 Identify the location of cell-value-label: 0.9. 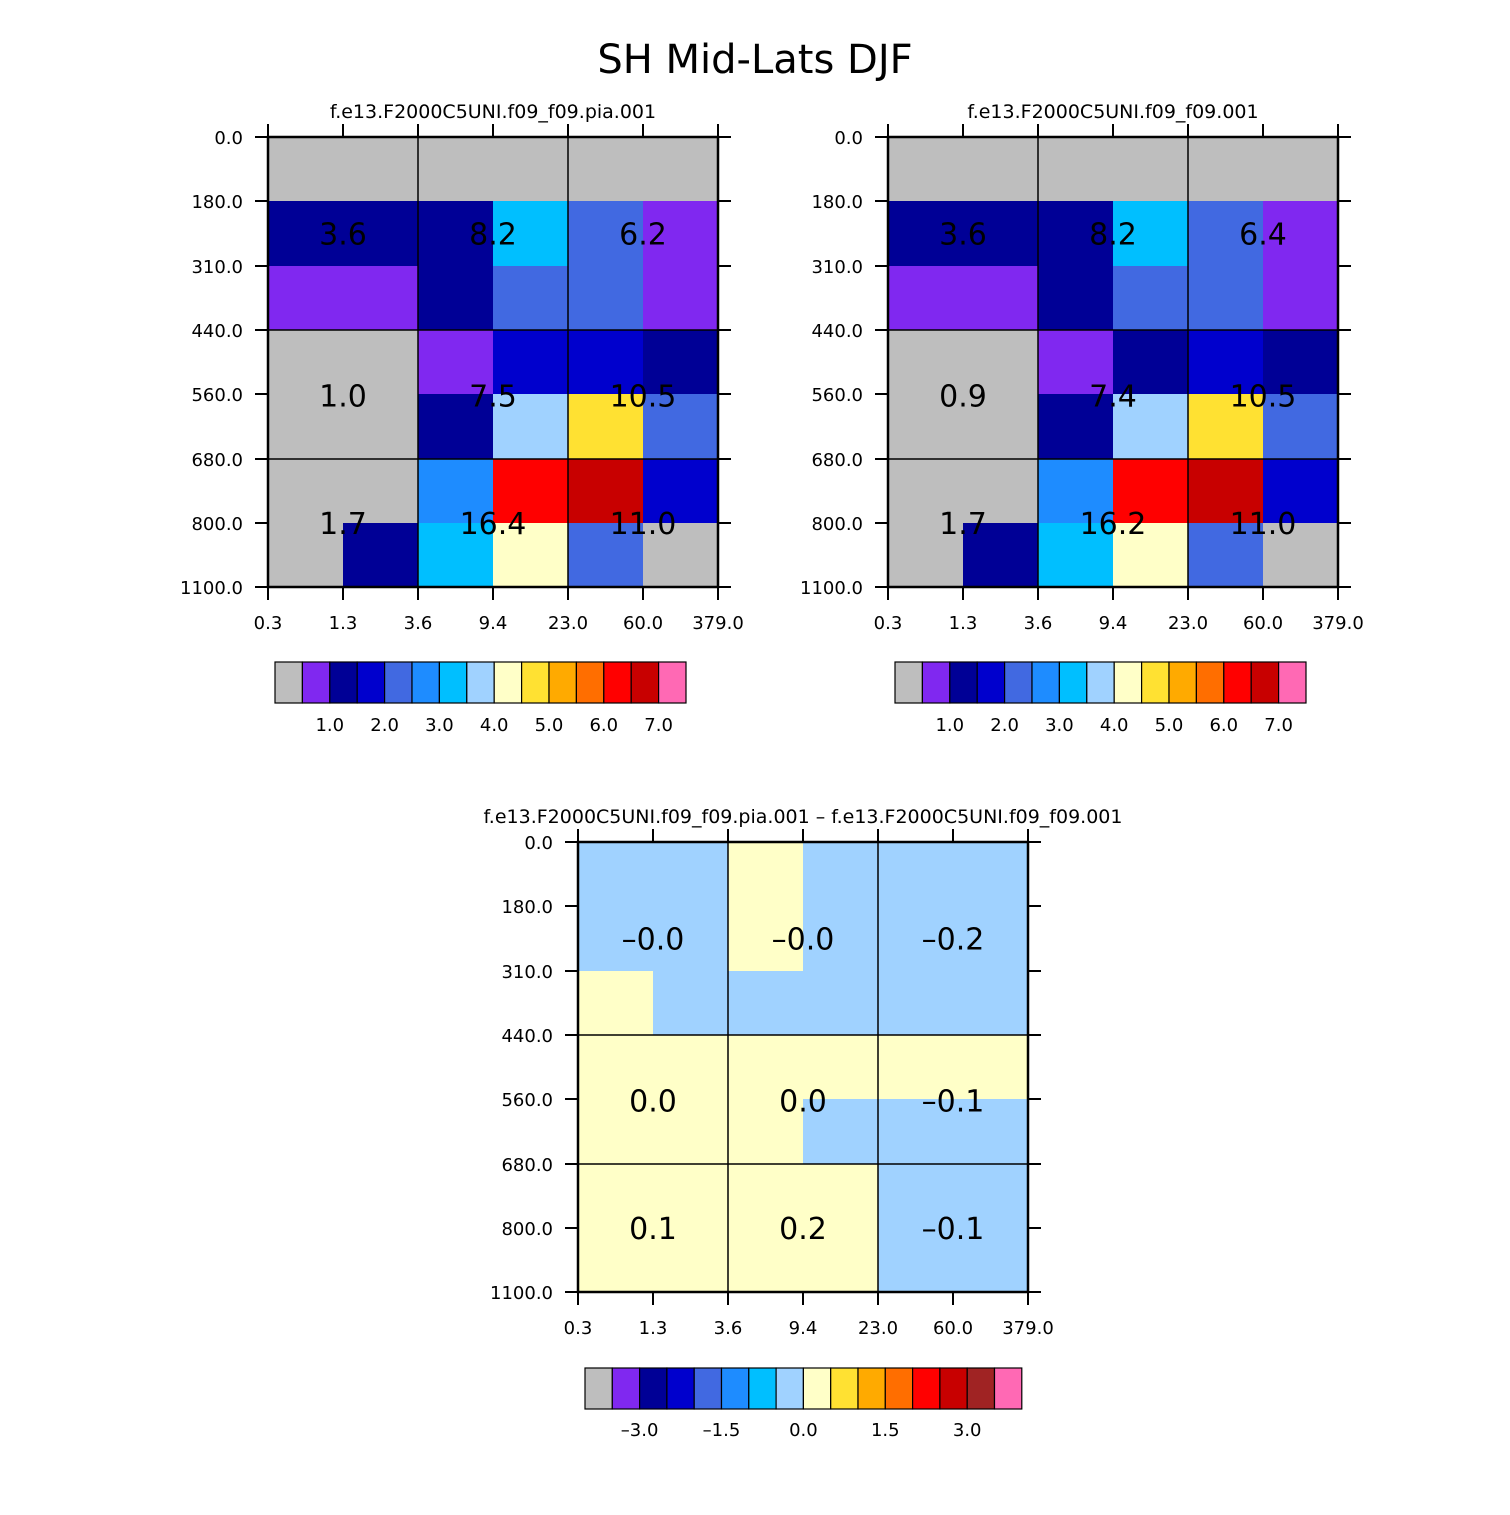
(963, 397).